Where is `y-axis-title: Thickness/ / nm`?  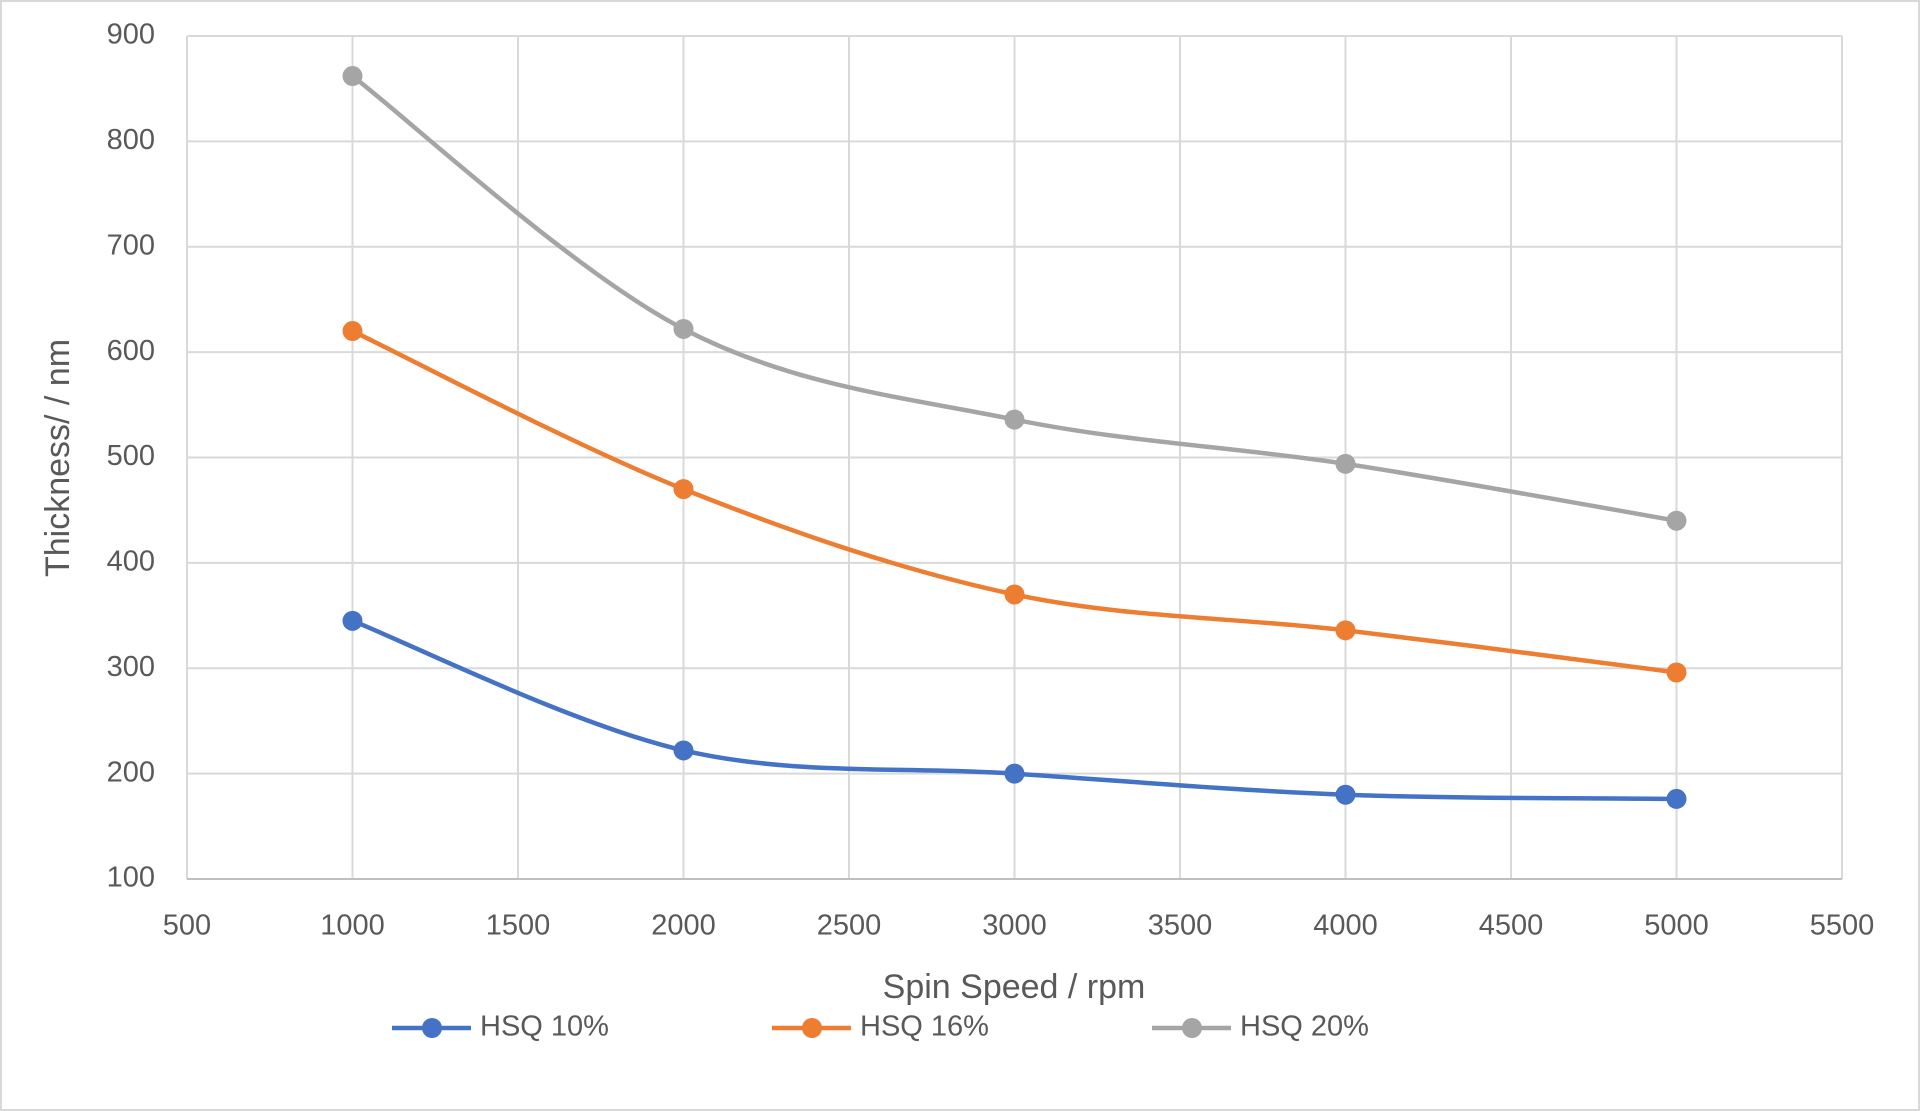 y-axis-title: Thickness/ / nm is located at coordinates (58, 458).